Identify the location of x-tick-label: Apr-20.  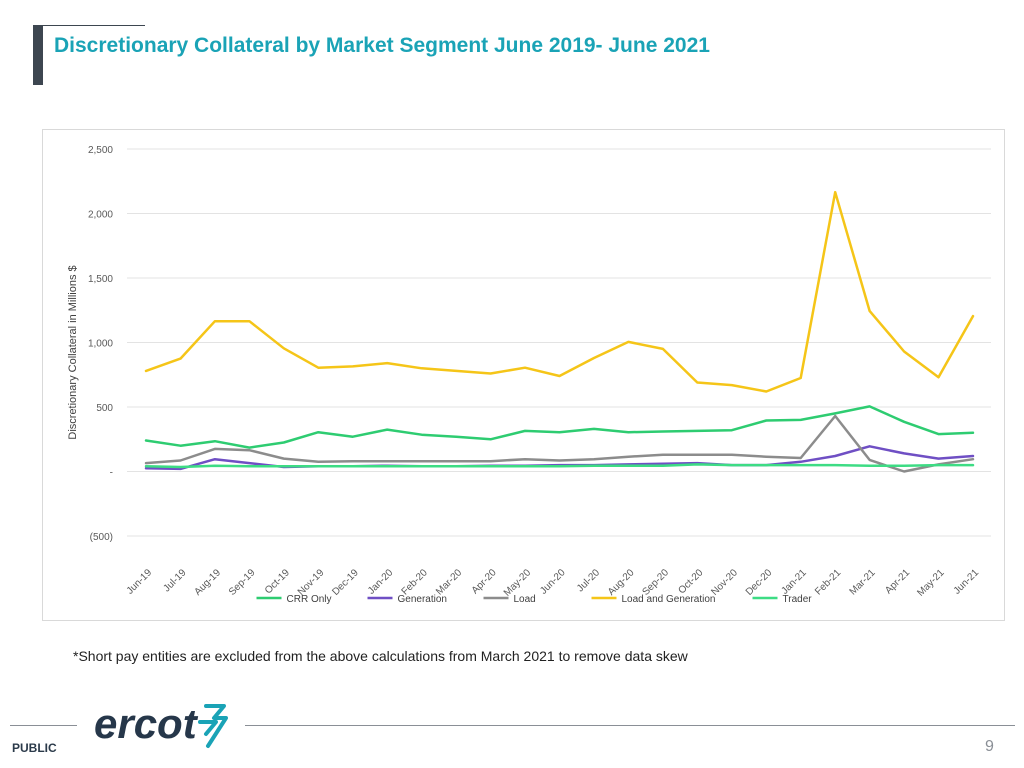
(484, 581).